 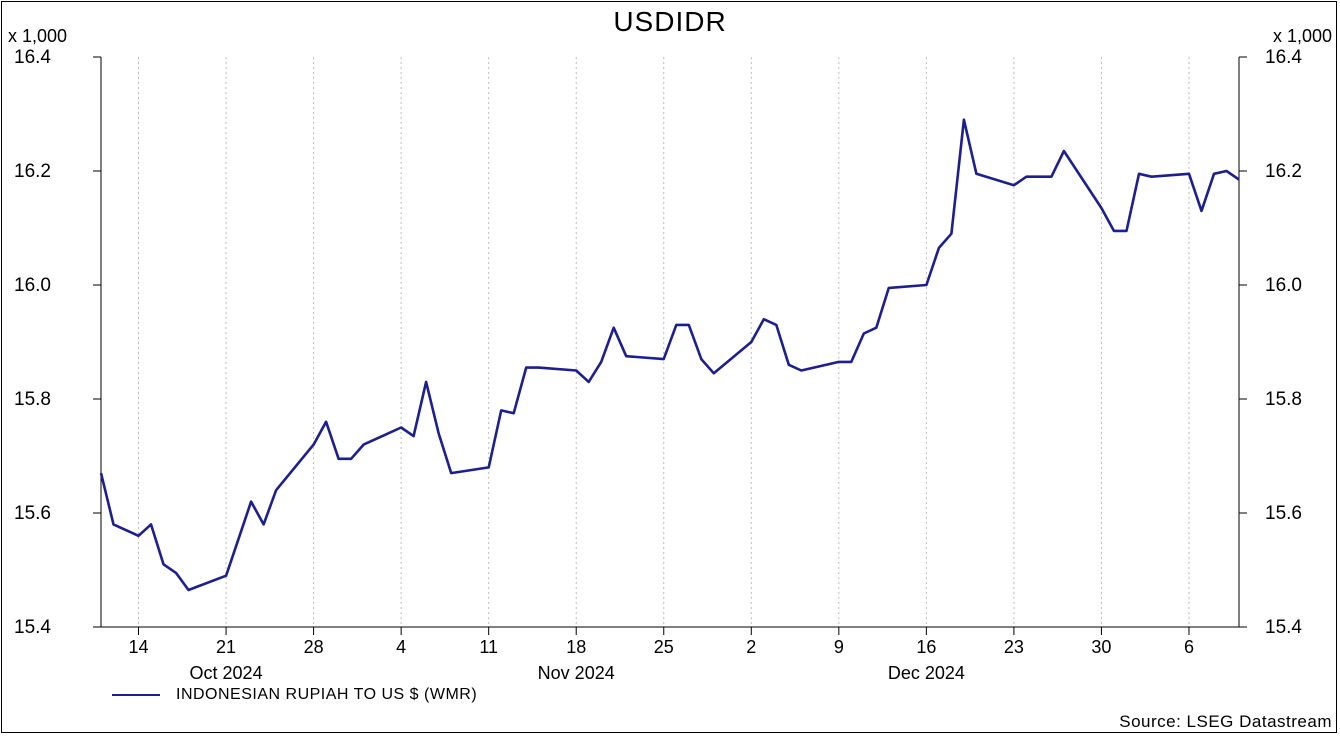 What do you see at coordinates (926, 673) in the screenshot?
I see `x-month-label: Dec 2024` at bounding box center [926, 673].